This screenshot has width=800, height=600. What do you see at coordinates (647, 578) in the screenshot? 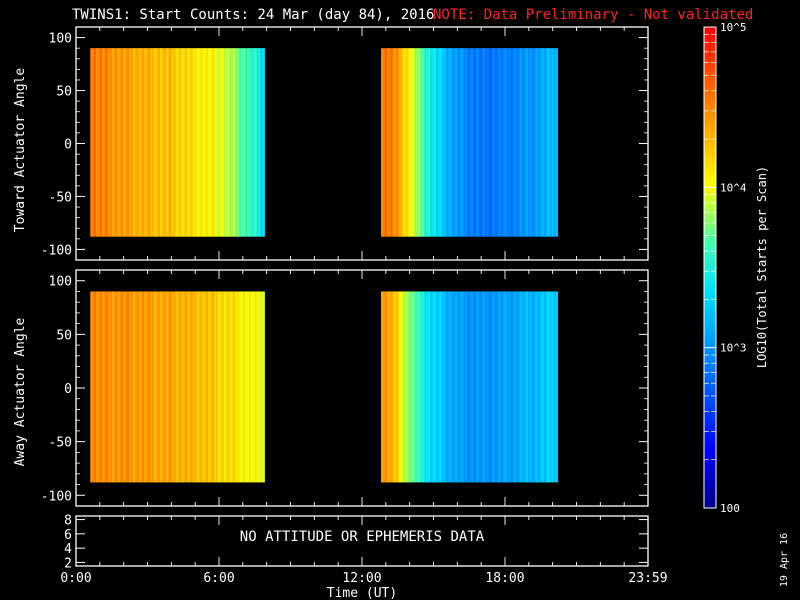
I see `x-tick-label: 23:59` at bounding box center [647, 578].